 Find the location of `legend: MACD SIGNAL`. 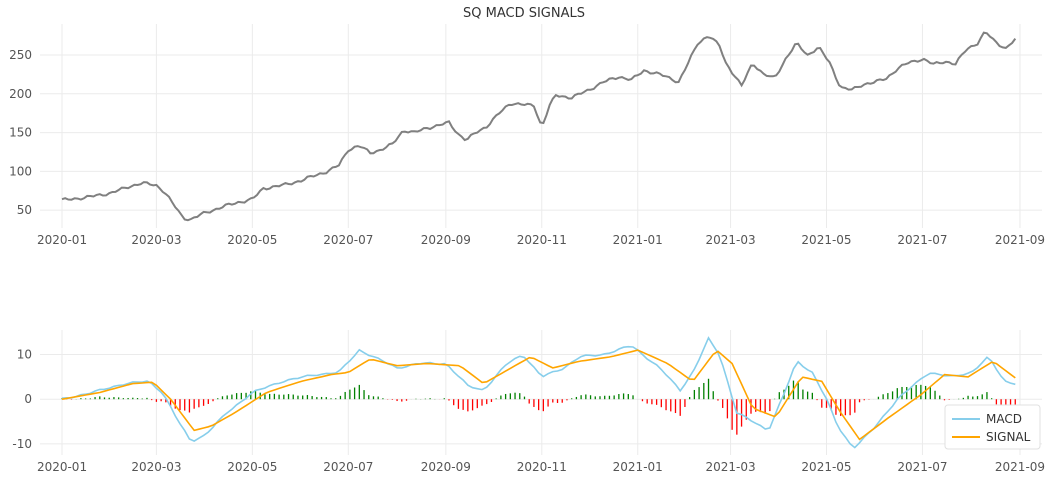

legend: MACD SIGNAL is located at coordinates (992, 427).